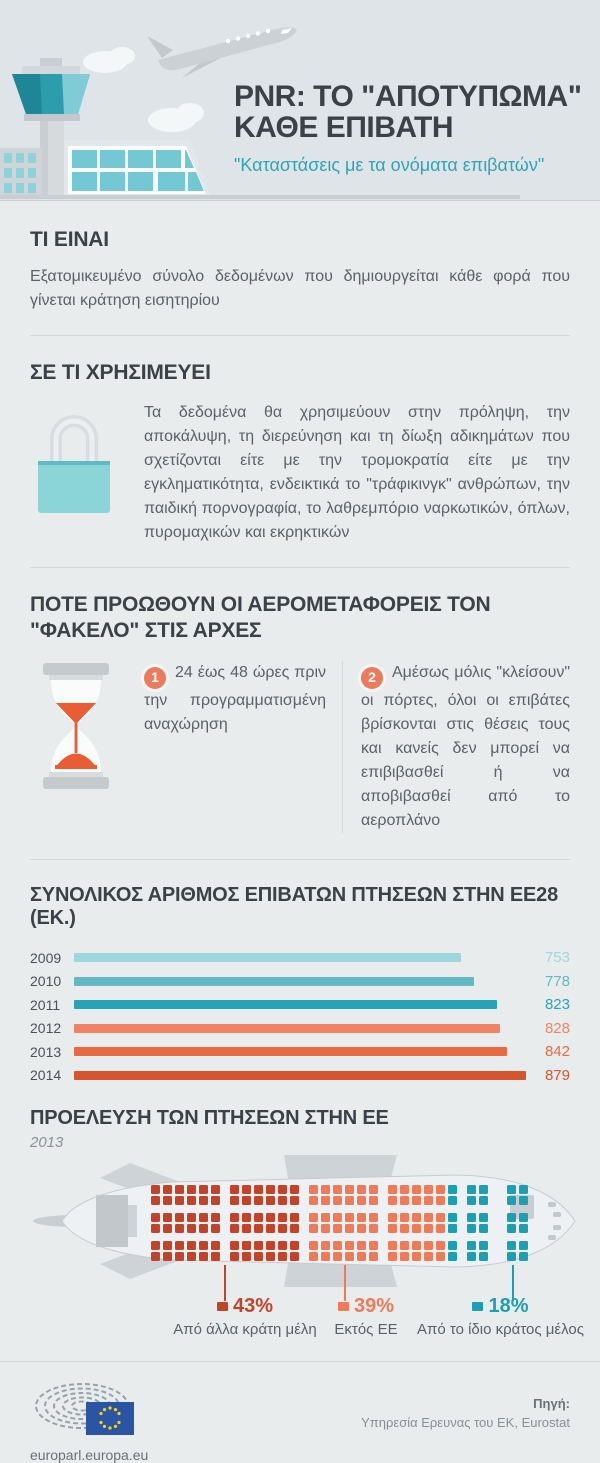 This screenshot has height=1463, width=600. What do you see at coordinates (89, 1454) in the screenshot?
I see `footer-url: europarl.europa.eu` at bounding box center [89, 1454].